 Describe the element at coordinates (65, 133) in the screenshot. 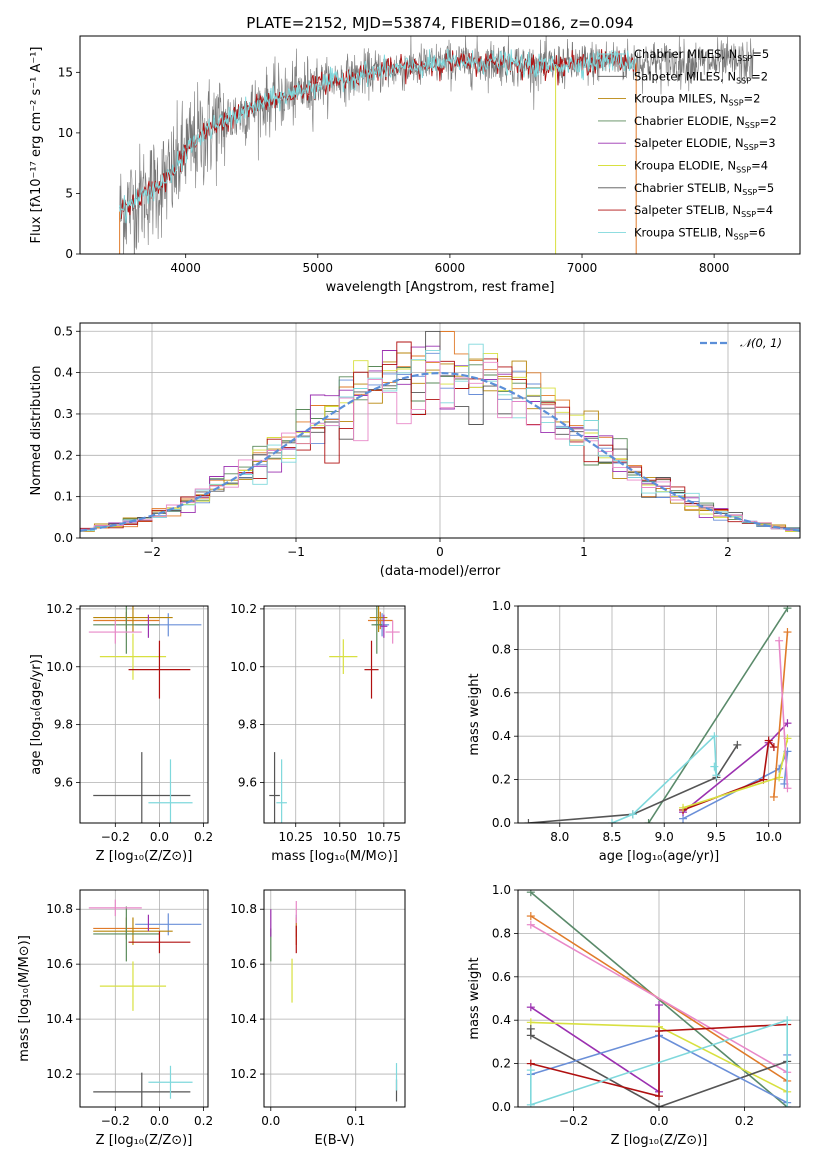

I see `y-tick-label: 10` at that location.